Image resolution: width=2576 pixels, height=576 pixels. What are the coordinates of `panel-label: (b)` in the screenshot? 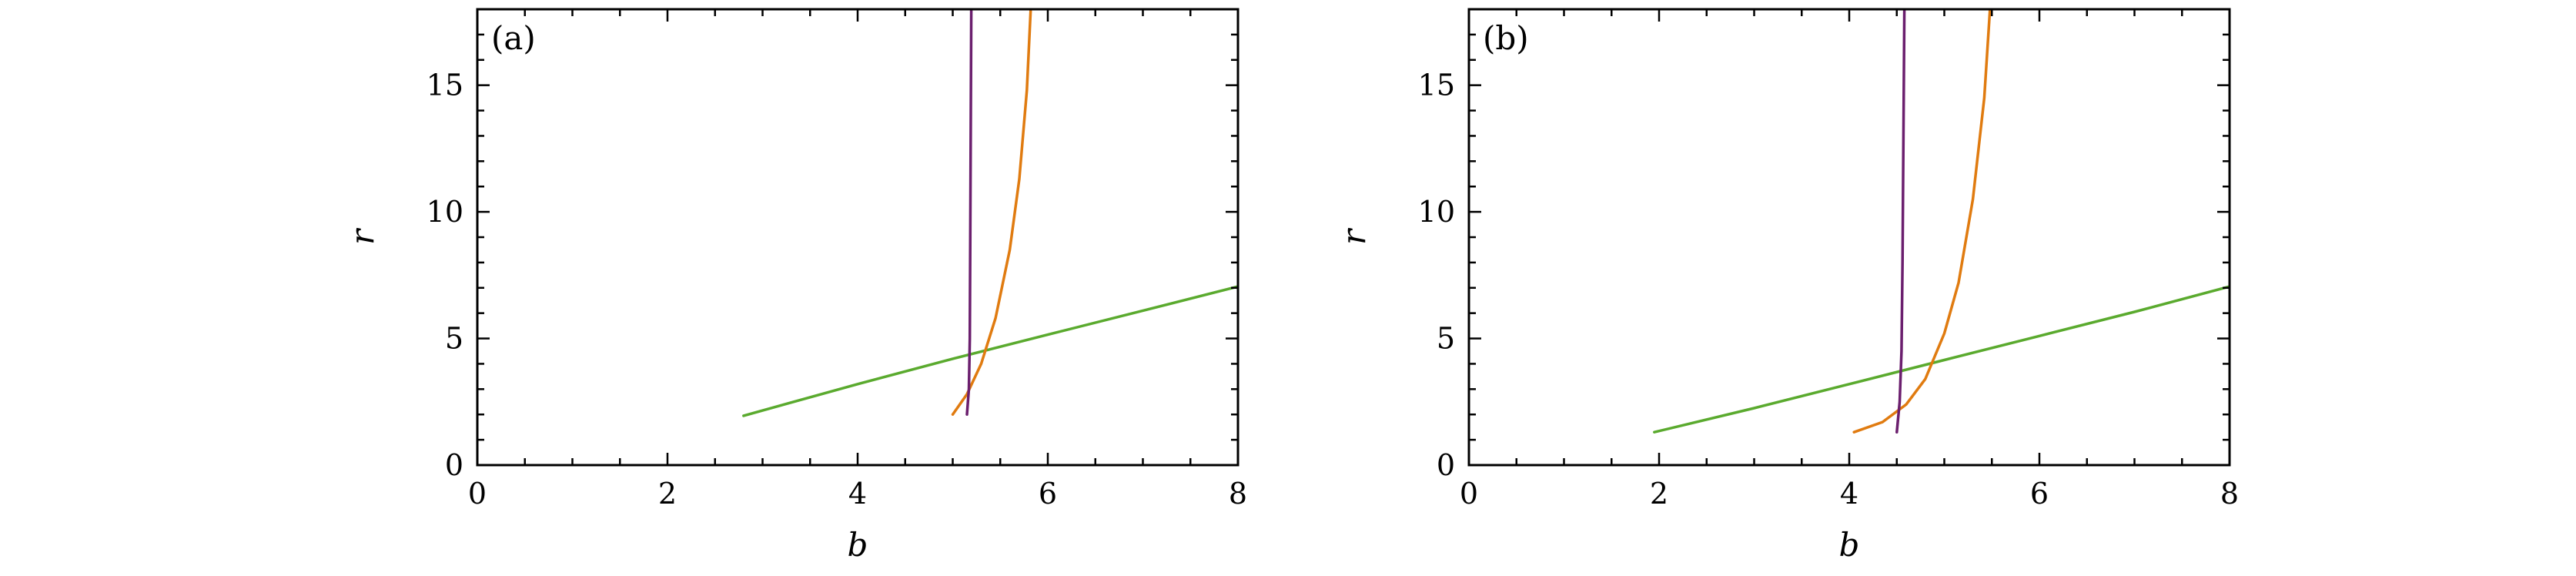 It's located at (1506, 38).